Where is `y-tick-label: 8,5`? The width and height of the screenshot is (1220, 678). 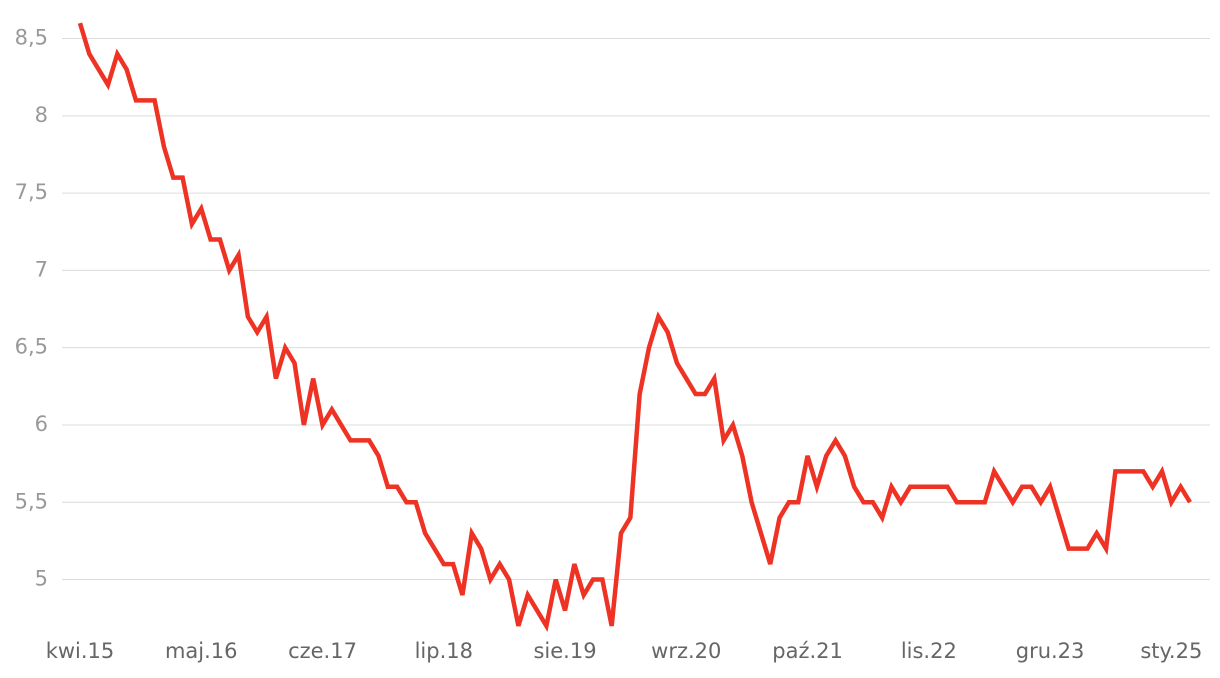
y-tick-label: 8,5 is located at coordinates (31, 38).